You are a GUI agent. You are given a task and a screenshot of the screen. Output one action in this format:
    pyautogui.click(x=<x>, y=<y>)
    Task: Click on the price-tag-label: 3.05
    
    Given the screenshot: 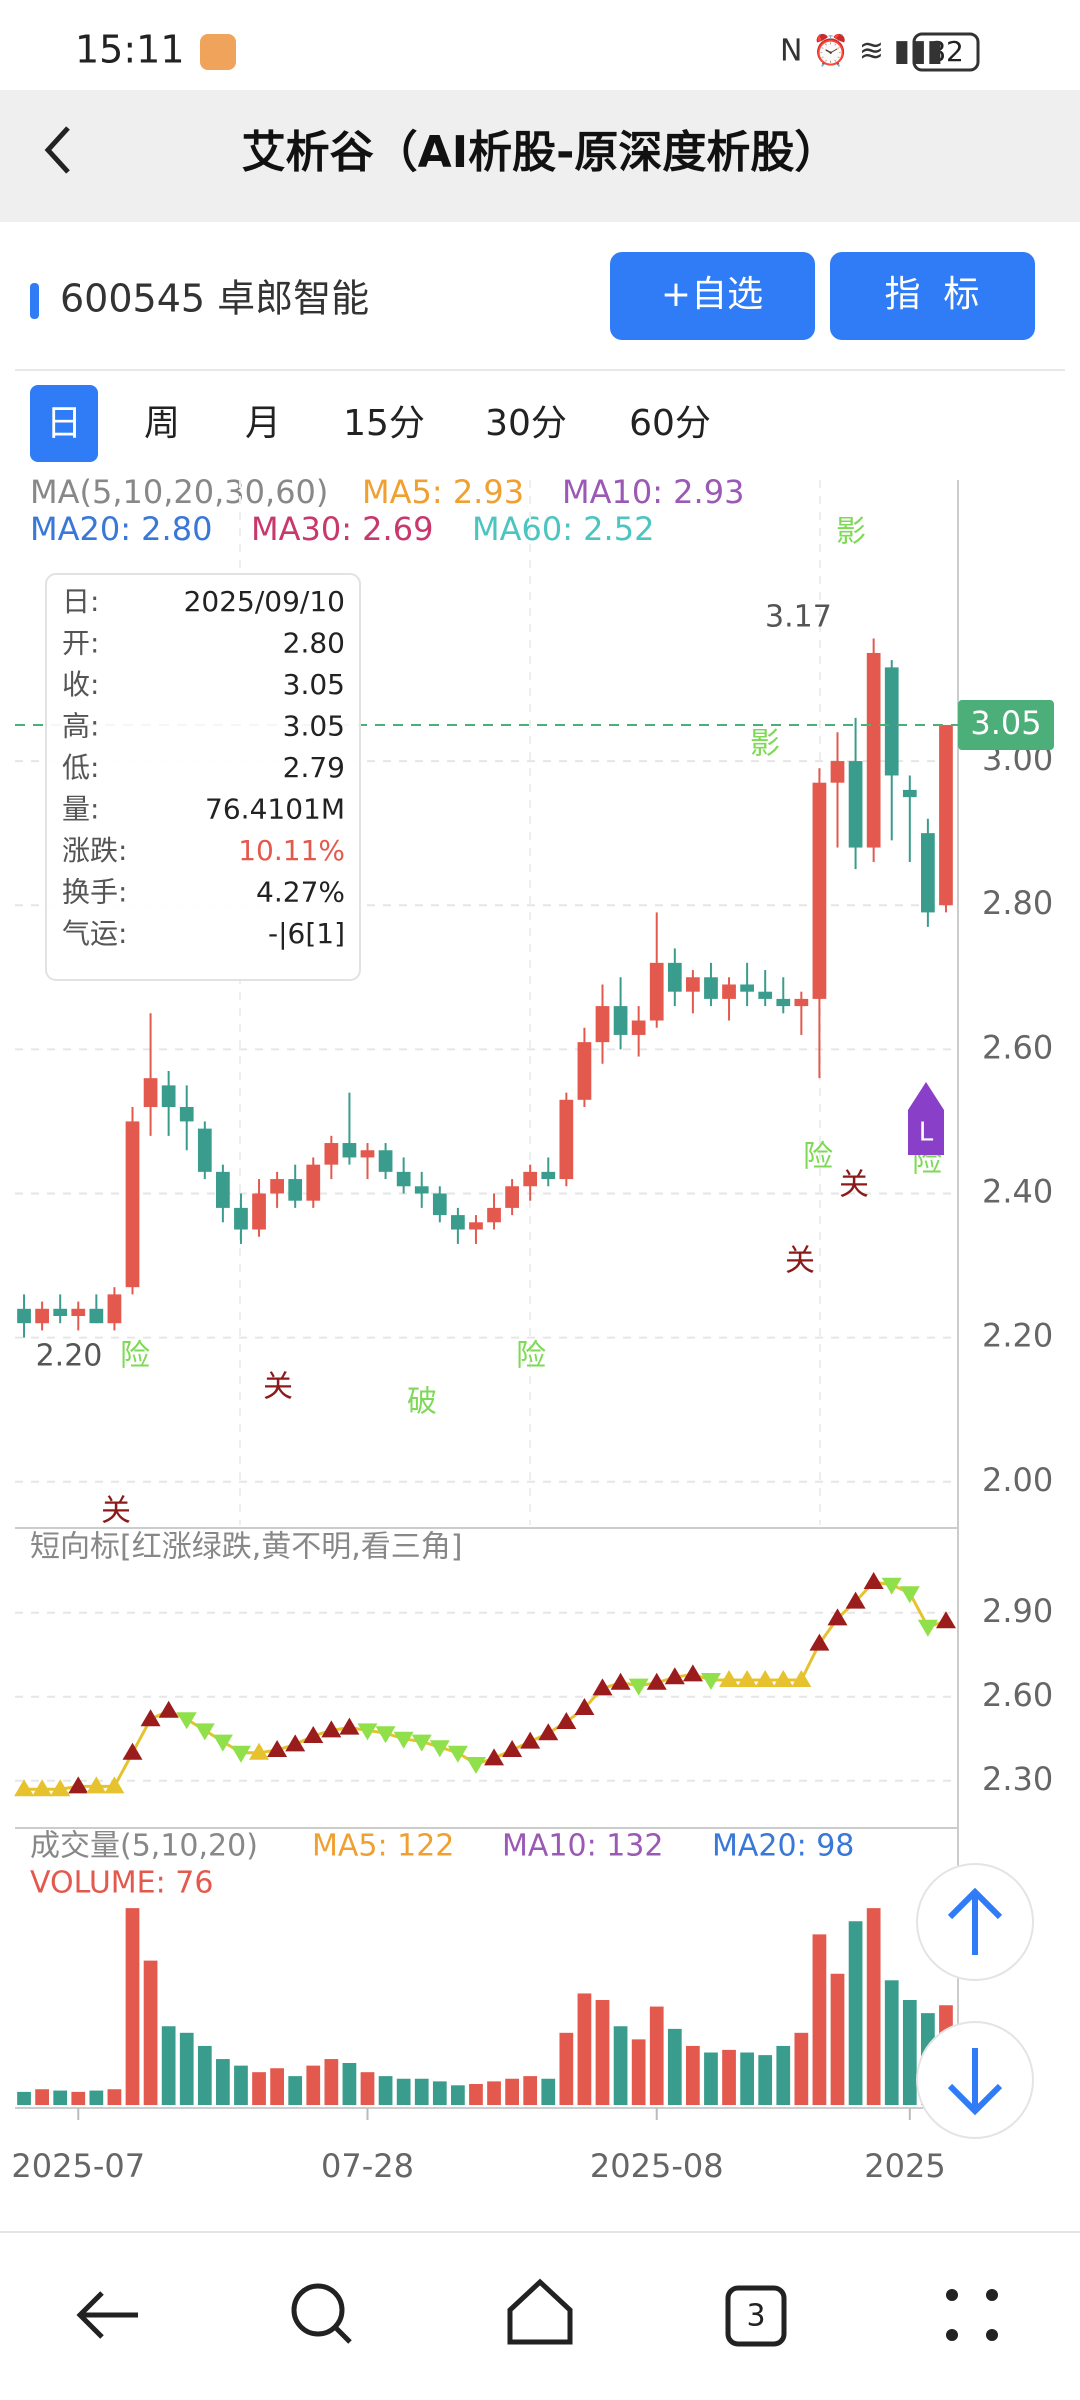 What is the action you would take?
    pyautogui.click(x=1005, y=723)
    